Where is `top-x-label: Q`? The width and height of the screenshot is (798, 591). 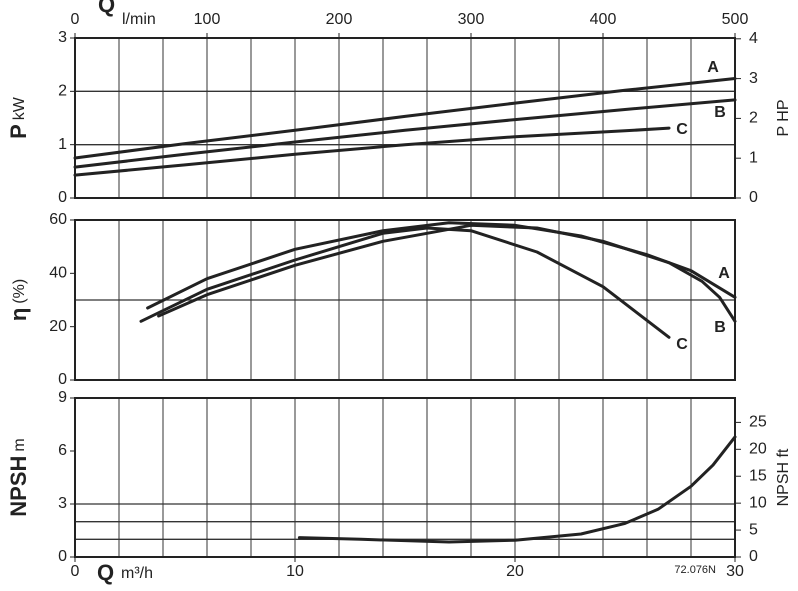
top-x-label: Q is located at coordinates (106, 8).